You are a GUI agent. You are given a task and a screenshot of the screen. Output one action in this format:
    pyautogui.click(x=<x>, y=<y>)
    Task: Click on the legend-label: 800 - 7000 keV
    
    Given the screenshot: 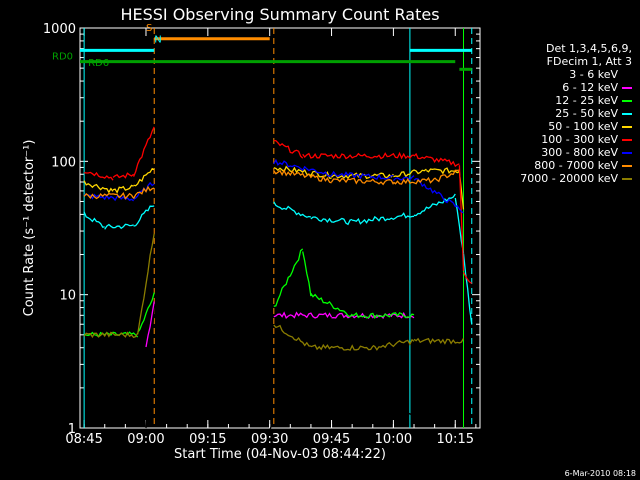 What is the action you would take?
    pyautogui.click(x=576, y=165)
    